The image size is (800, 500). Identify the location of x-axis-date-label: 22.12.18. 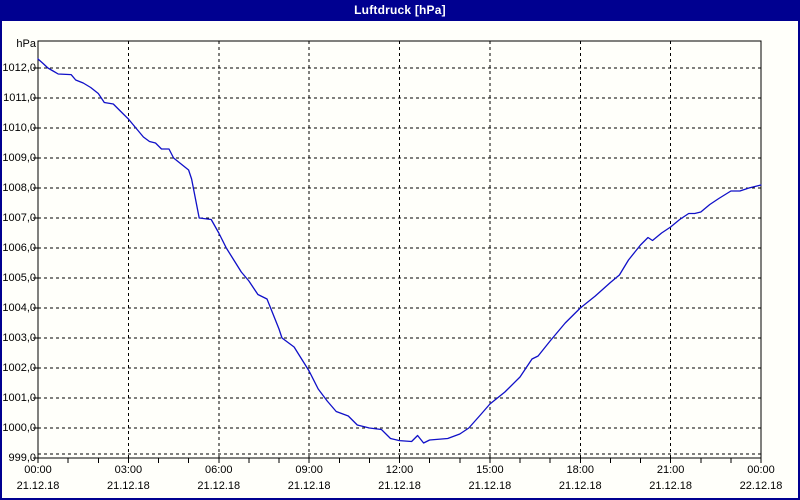
(761, 486).